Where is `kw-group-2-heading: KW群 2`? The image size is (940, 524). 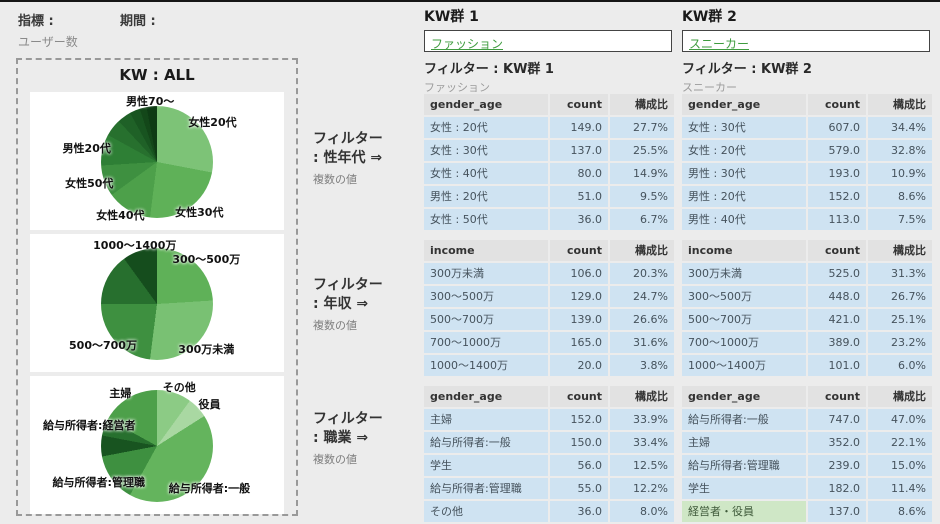 kw-group-2-heading: KW群 2 is located at coordinates (709, 17).